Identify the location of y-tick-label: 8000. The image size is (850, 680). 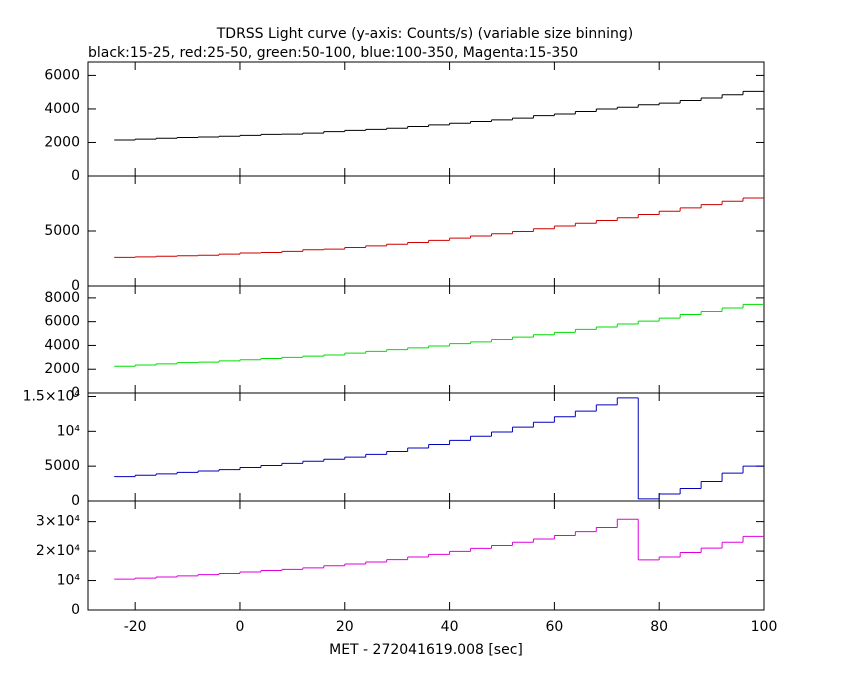
(62, 298).